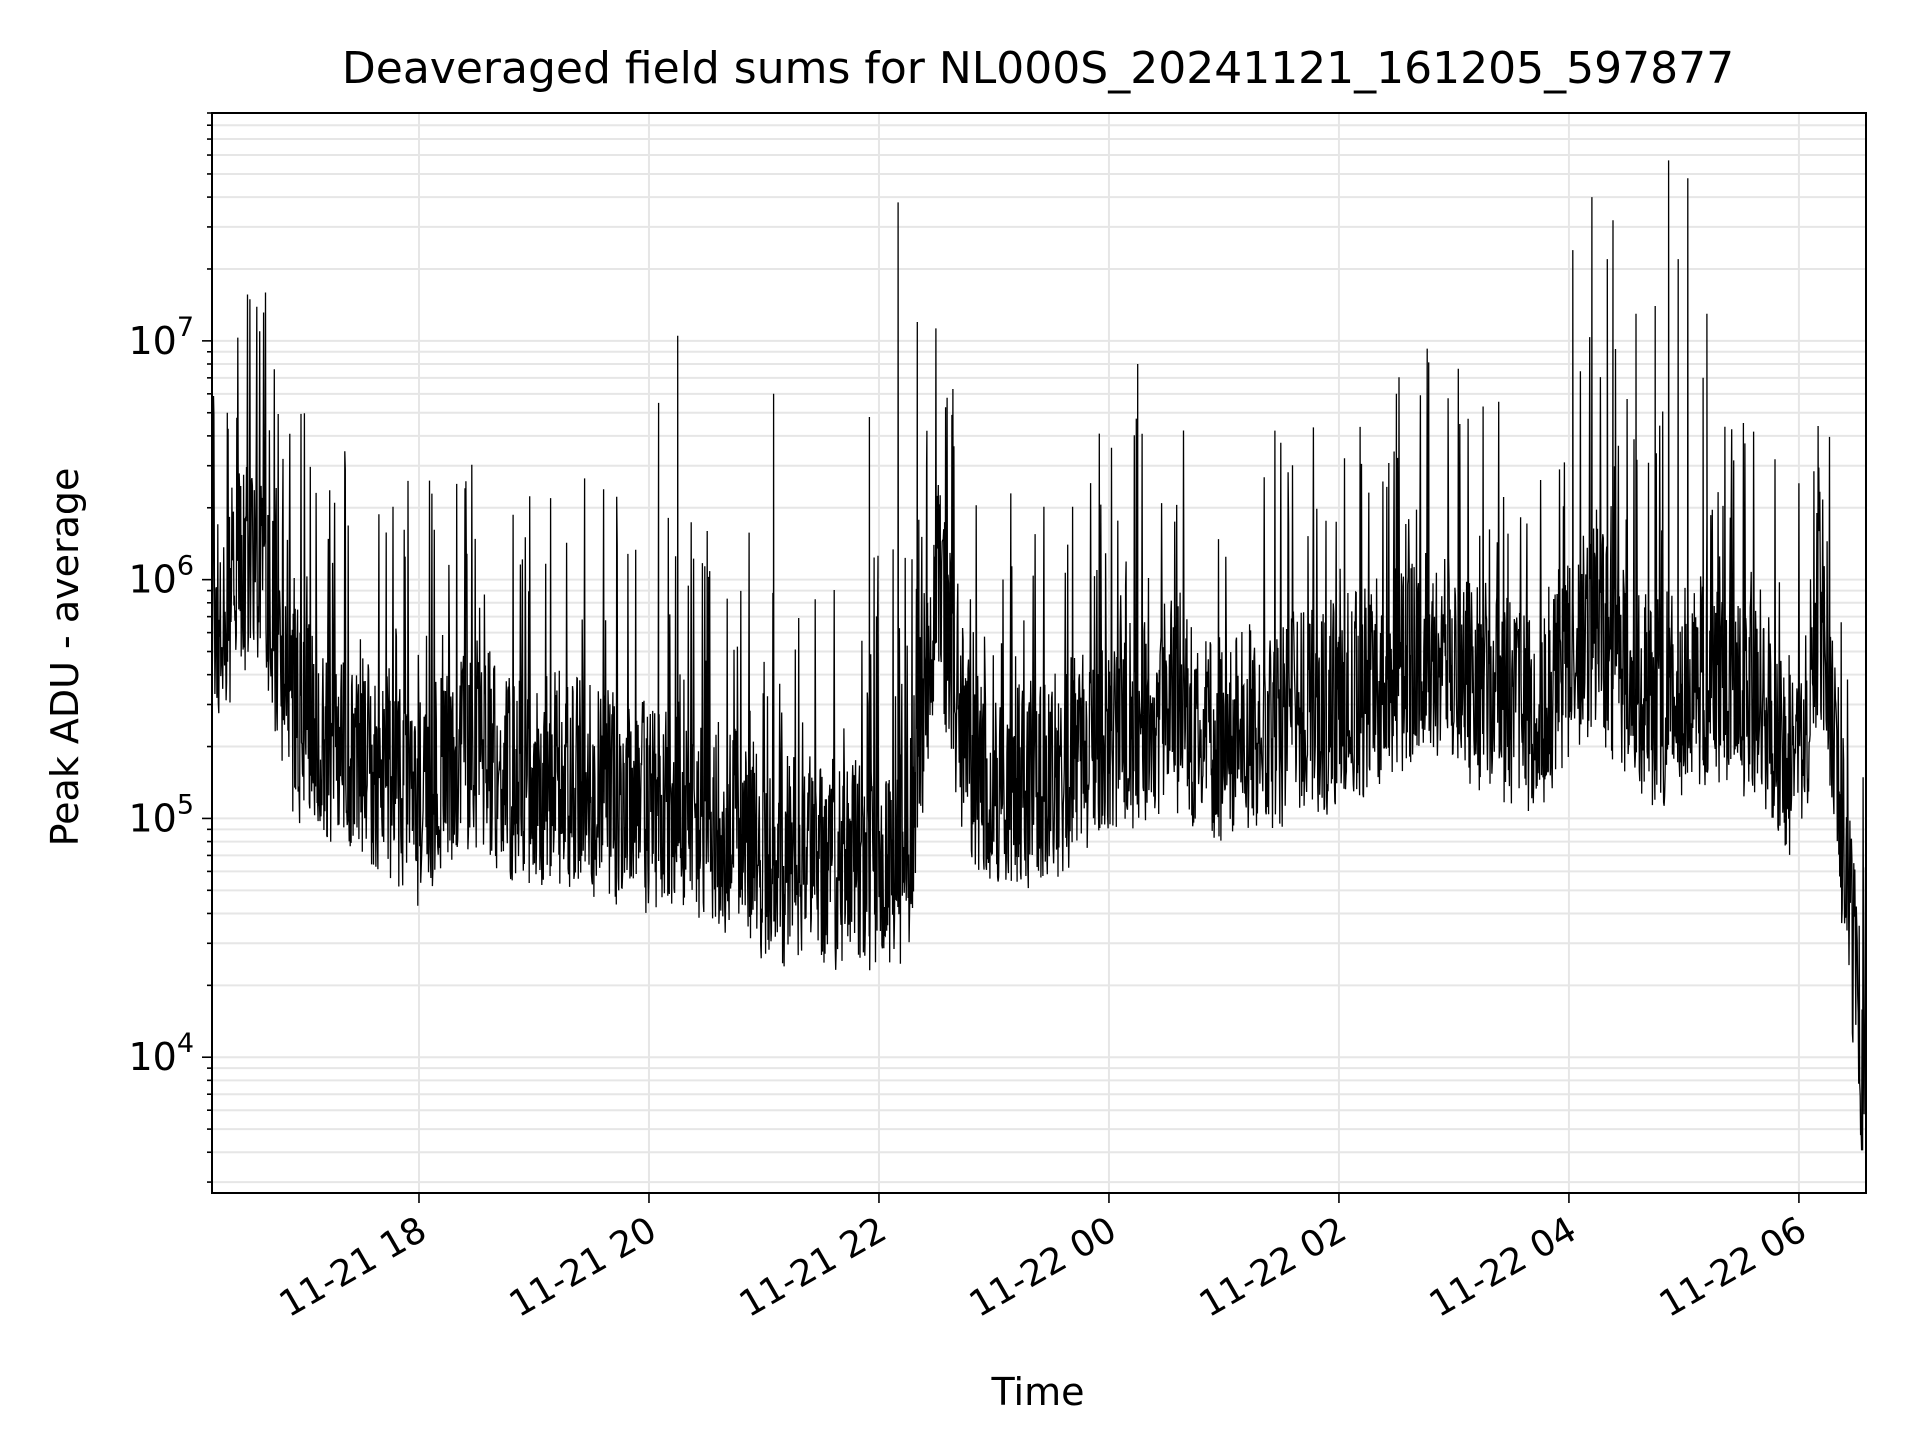  Describe the element at coordinates (65, 657) in the screenshot. I see `y-axis-label: Peak ADU - average` at that location.